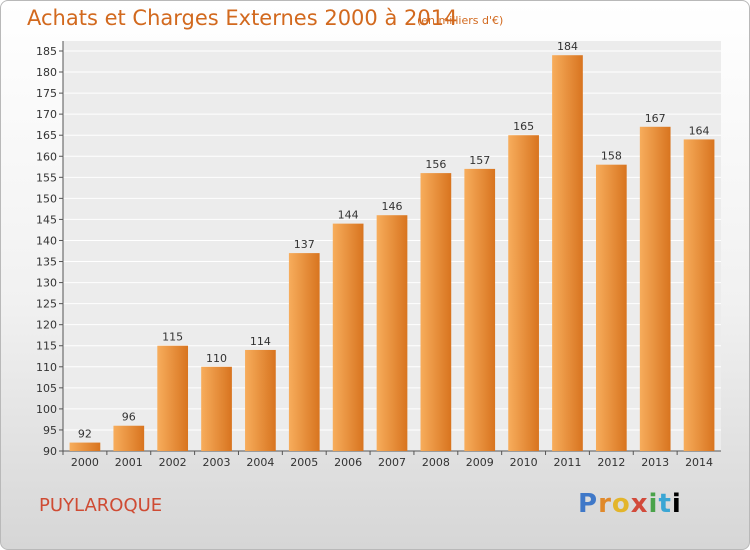  I want to click on x-tick-label: 2005, so click(304, 462).